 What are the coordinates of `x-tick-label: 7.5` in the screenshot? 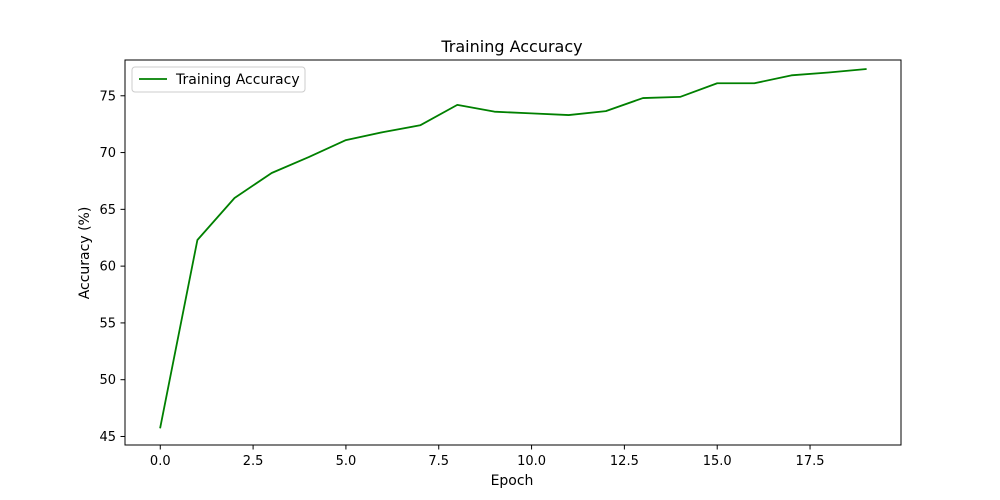 It's located at (438, 461).